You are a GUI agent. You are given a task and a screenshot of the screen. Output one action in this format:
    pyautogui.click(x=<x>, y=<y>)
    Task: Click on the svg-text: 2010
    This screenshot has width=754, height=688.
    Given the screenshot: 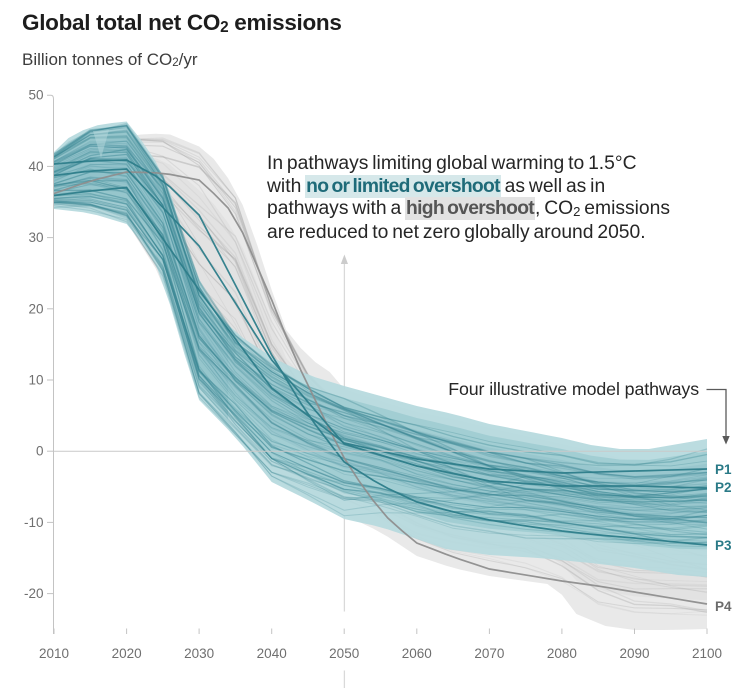 What is the action you would take?
    pyautogui.click(x=54, y=653)
    